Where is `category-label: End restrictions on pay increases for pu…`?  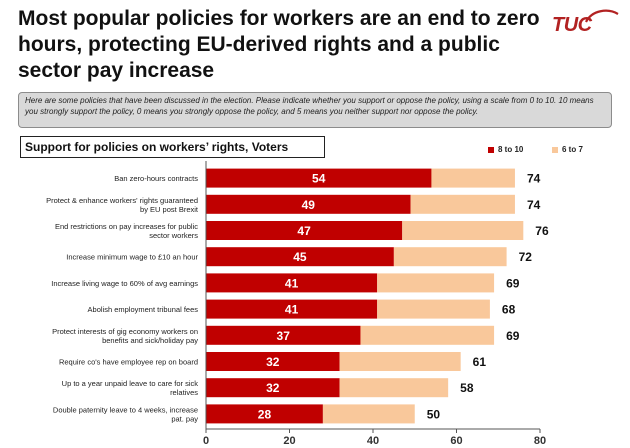 category-label: End restrictions on pay increases for pu… is located at coordinates (126, 231).